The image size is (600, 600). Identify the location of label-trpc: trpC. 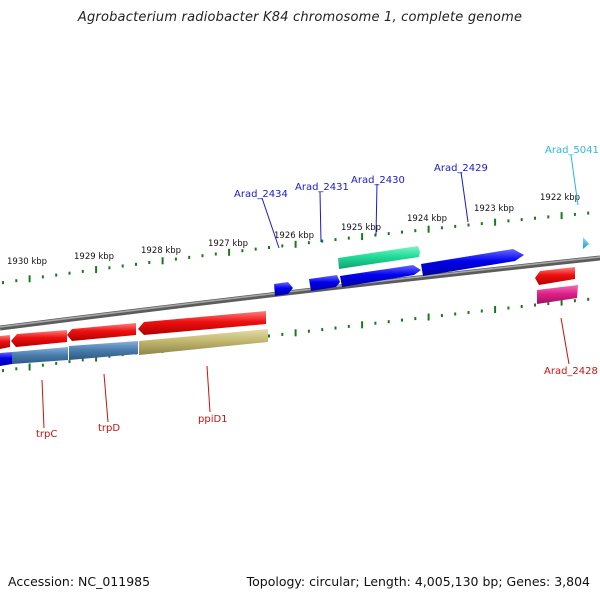
(46, 434).